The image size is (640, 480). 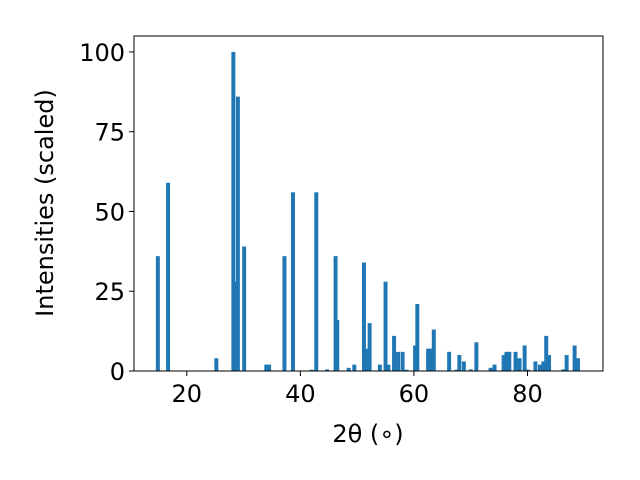 What do you see at coordinates (527, 394) in the screenshot?
I see `x-tick-label: 80` at bounding box center [527, 394].